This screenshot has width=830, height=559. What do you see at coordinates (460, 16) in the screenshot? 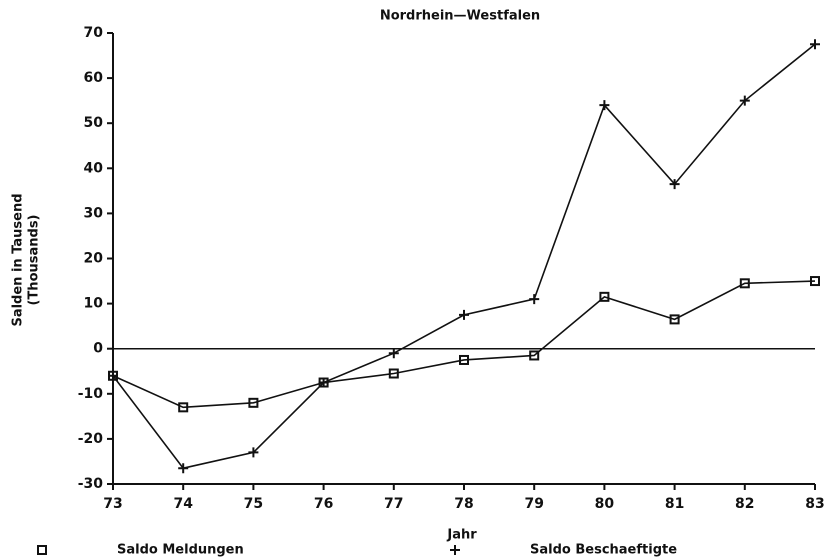
I see `chart-subtitle: Nordrhein—Westfalen` at bounding box center [460, 16].